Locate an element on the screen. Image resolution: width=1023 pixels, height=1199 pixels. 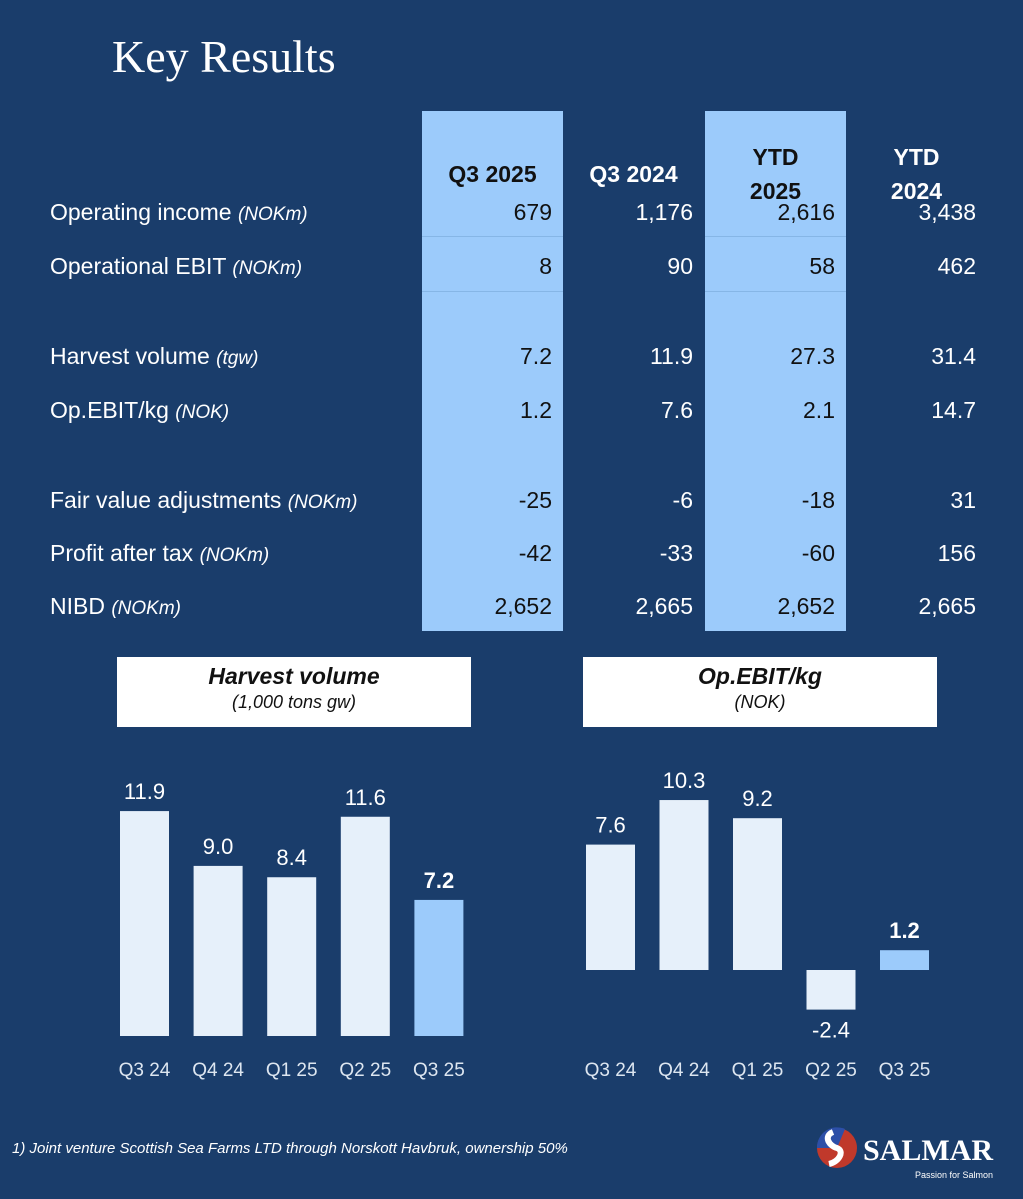
row-label-text: Harvest volume is located at coordinates (130, 356).